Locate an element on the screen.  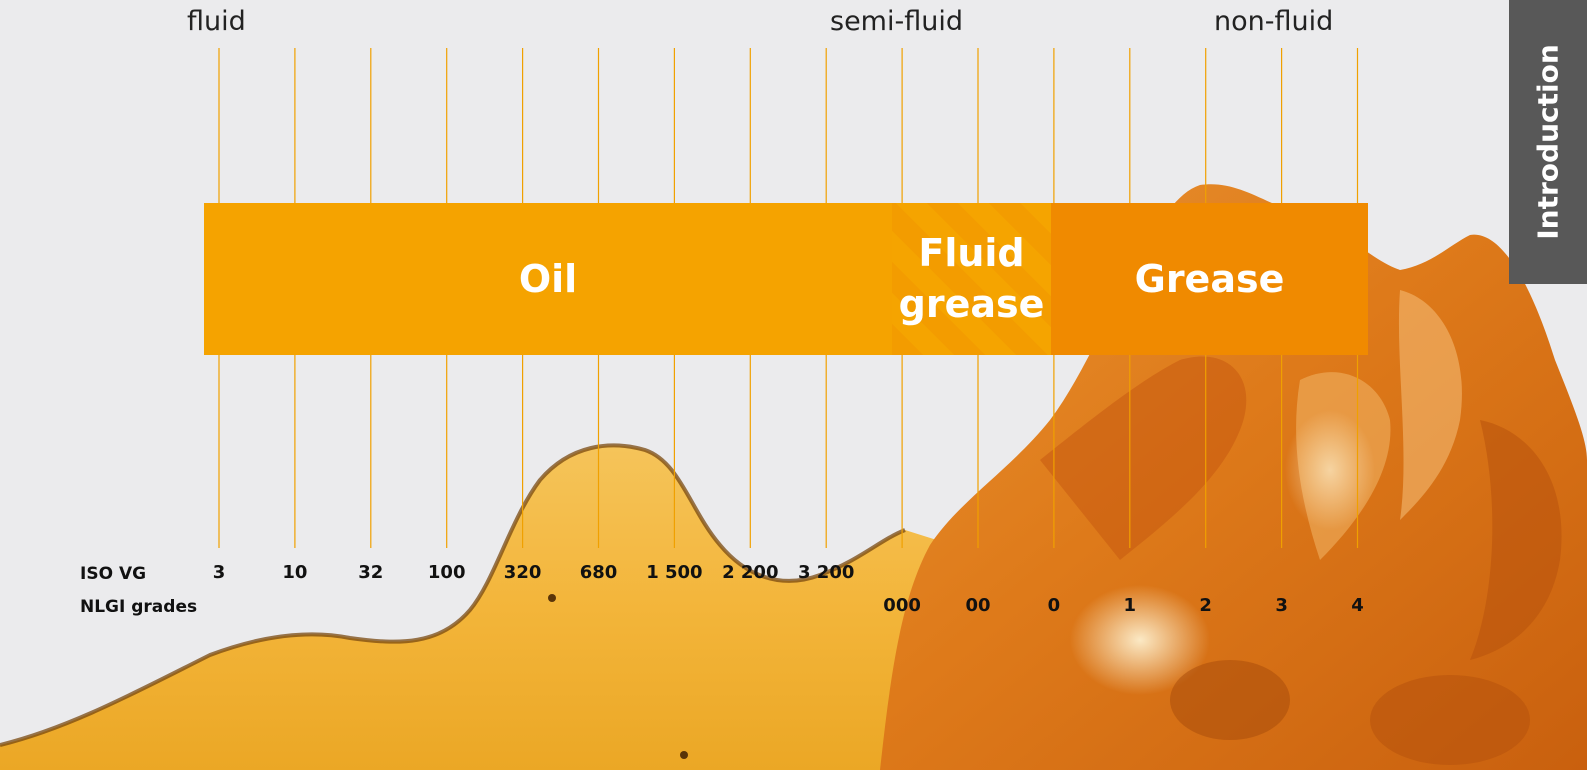
nlgi-tick: 1 is located at coordinates (1130, 605).